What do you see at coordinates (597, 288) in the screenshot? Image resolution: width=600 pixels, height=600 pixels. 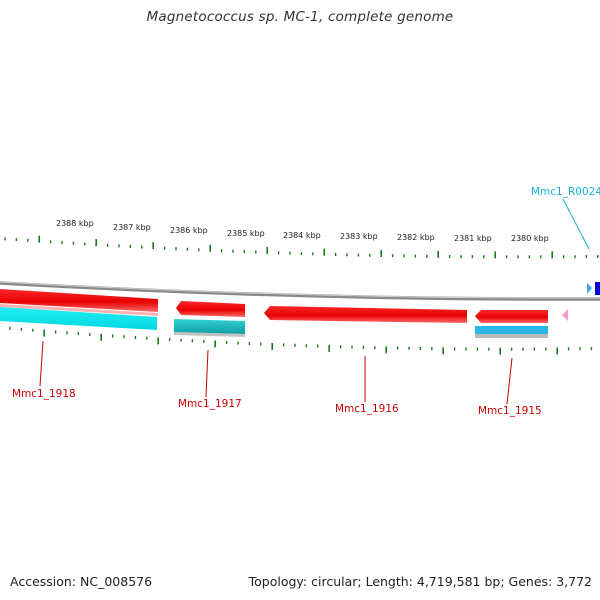 I see `rna-feature-blue` at bounding box center [597, 288].